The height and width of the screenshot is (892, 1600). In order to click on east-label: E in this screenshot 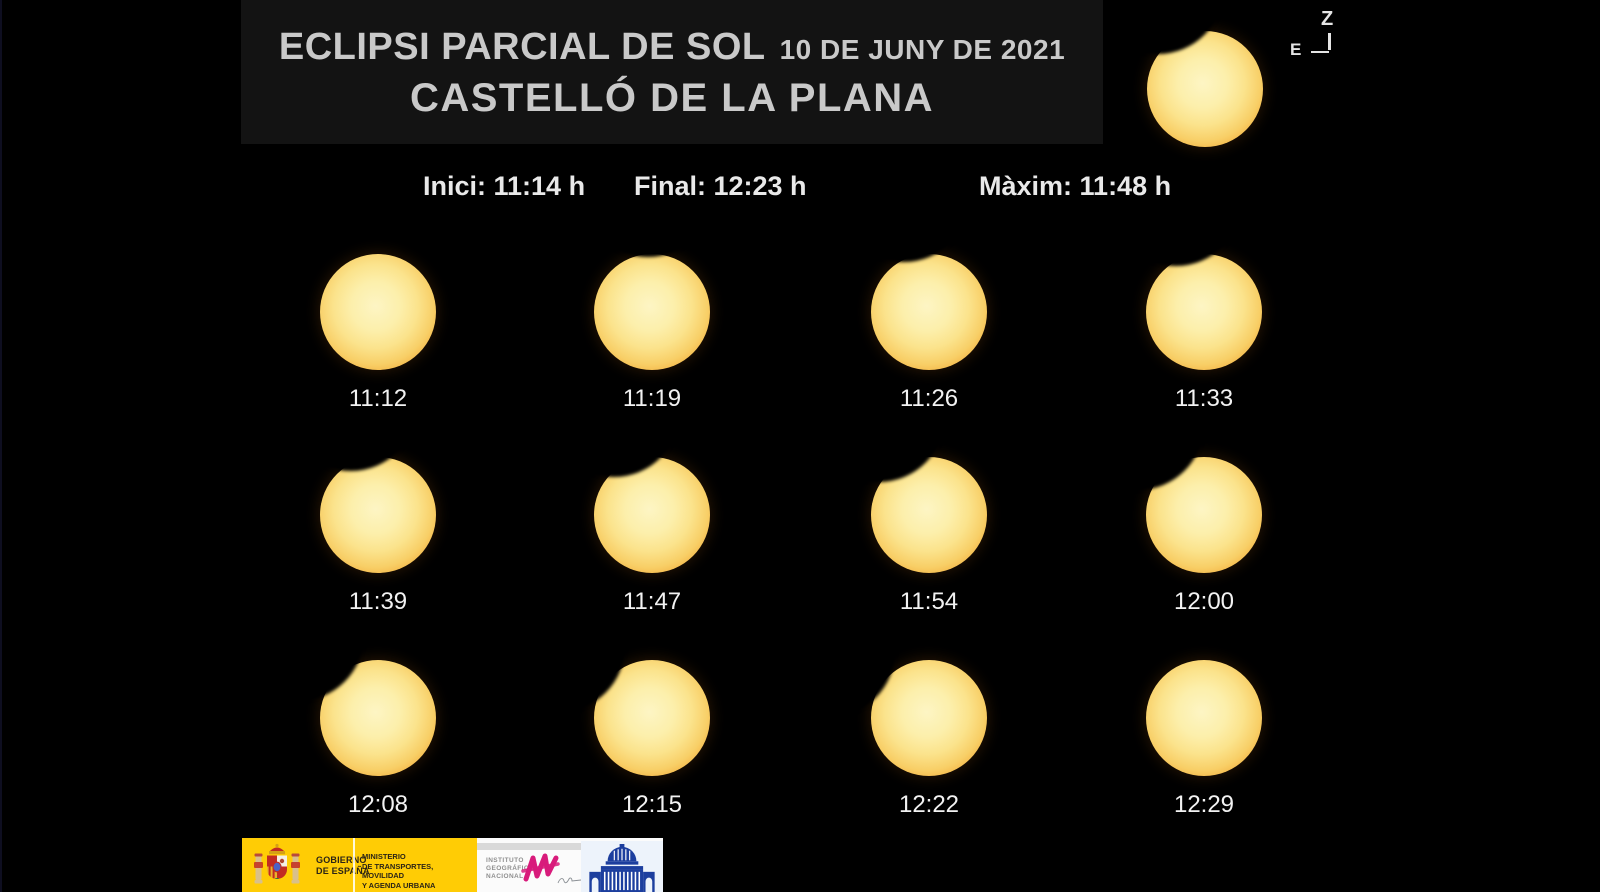, I will do `click(1296, 49)`.